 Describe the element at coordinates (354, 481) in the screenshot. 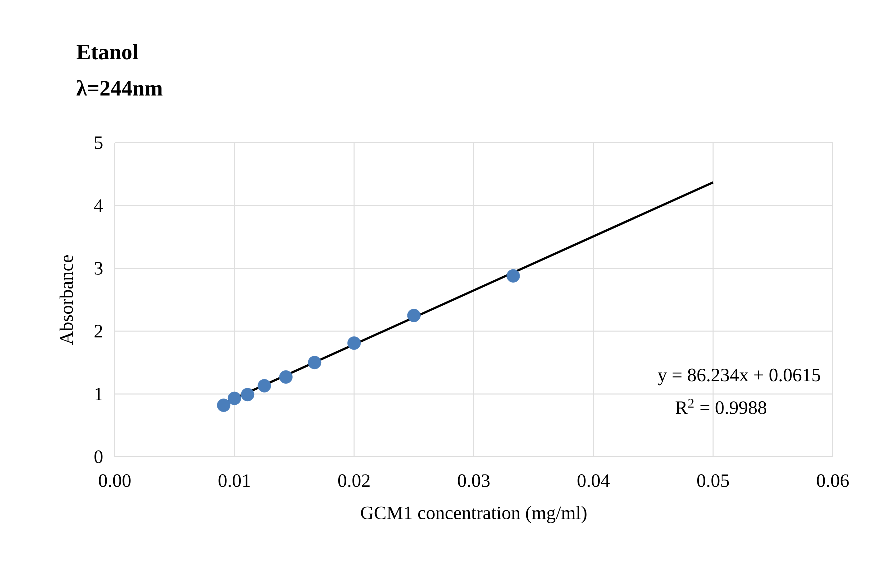

I see `x-tick-label: 0.02` at that location.